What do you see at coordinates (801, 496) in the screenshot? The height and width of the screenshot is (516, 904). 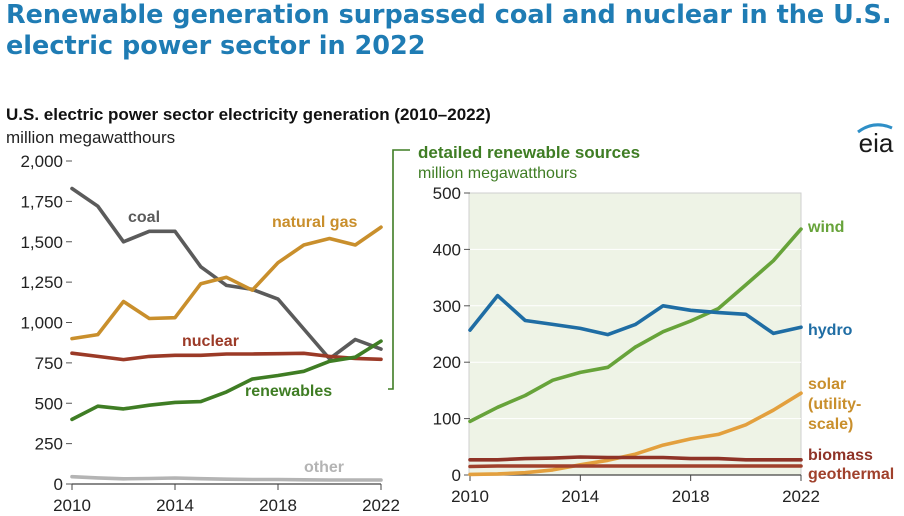 I see `right-chart-x-tick-label: 2022` at bounding box center [801, 496].